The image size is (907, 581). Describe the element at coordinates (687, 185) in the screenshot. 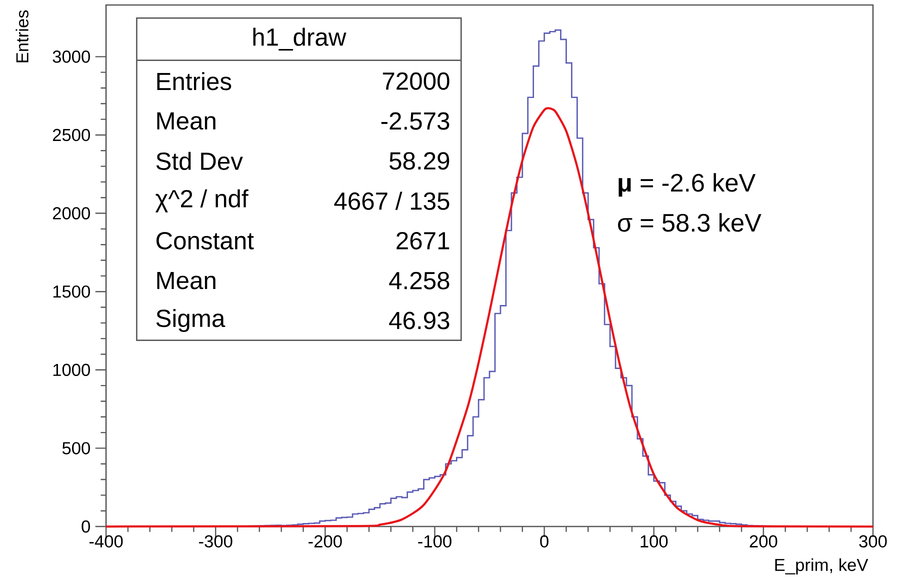

I see `annotation: μ = -2.6 keV` at that location.